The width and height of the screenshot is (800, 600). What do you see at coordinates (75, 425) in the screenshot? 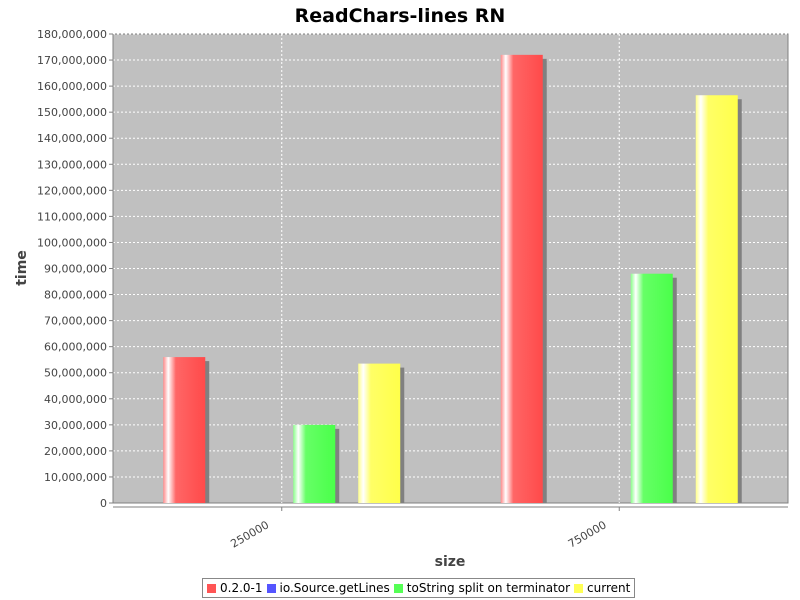
I see `y-tick-label: 30,000,000` at bounding box center [75, 425].